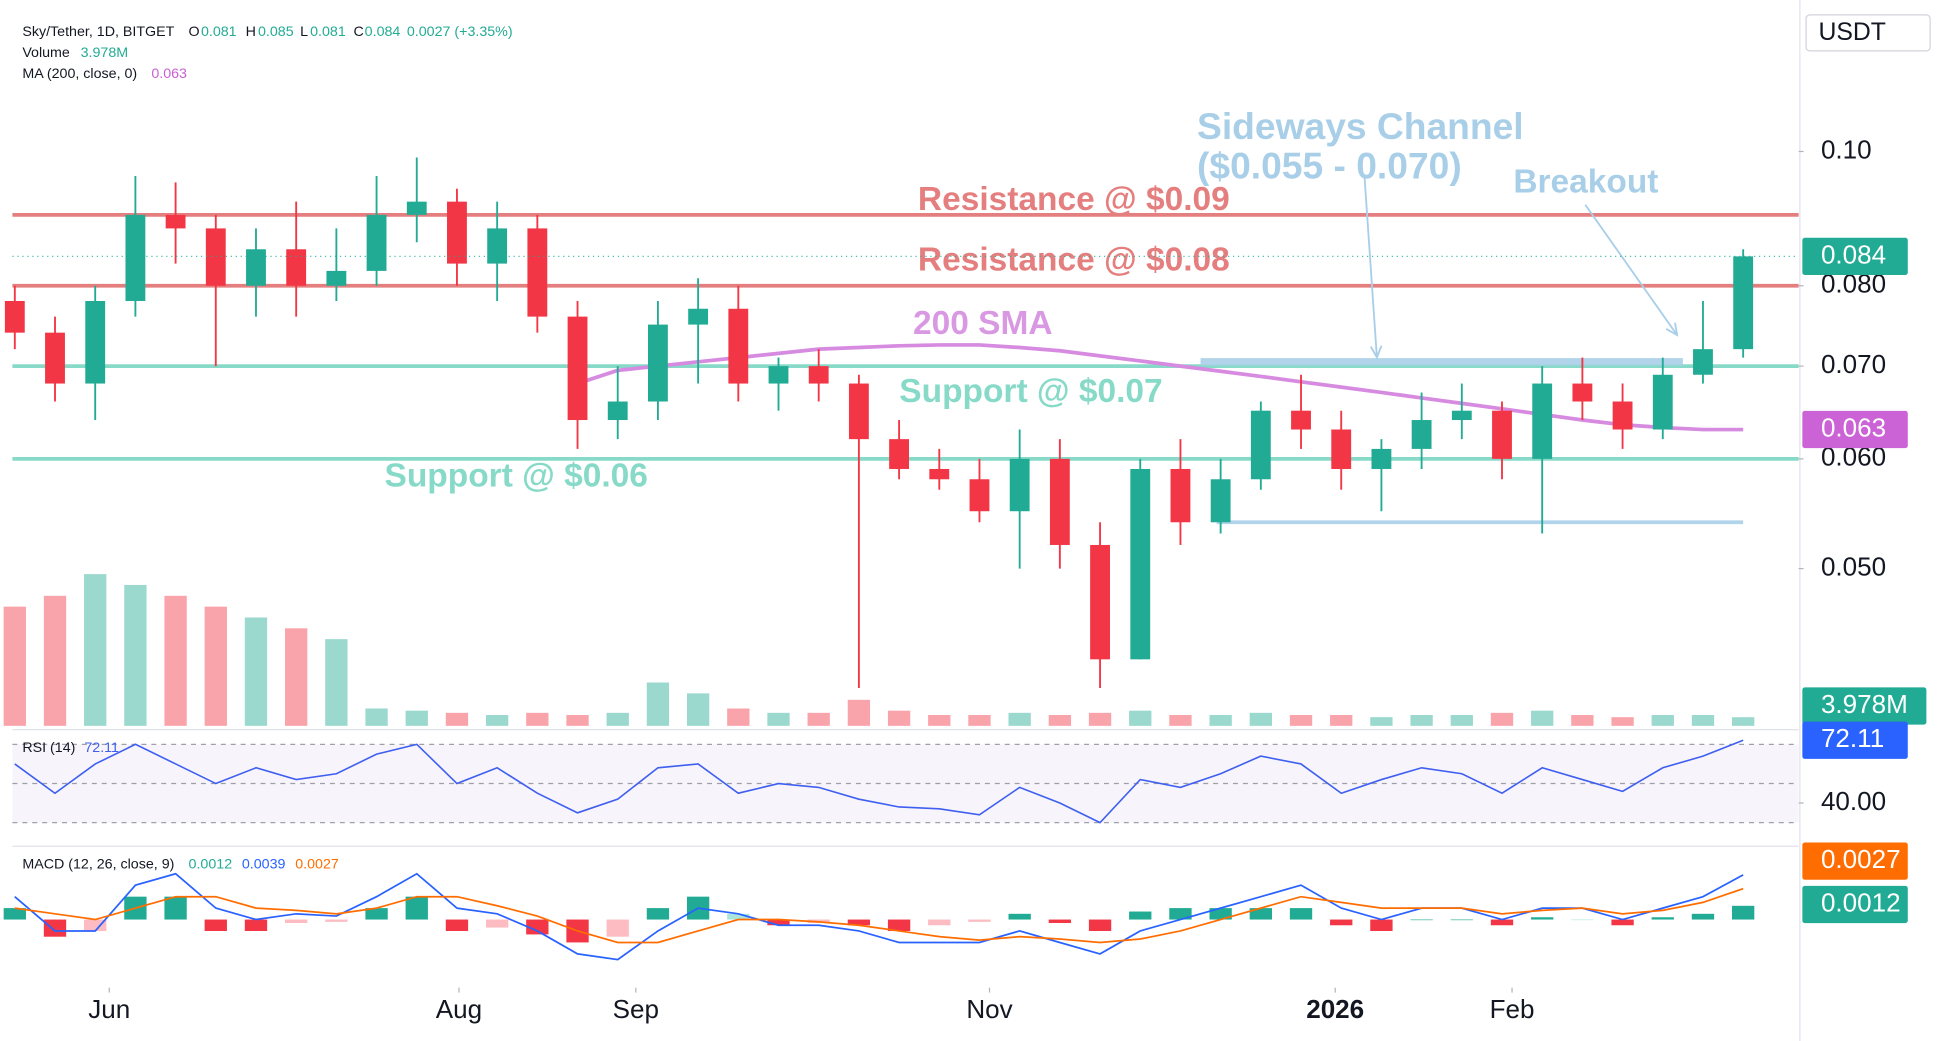 This screenshot has width=1945, height=1041. What do you see at coordinates (636, 1009) in the screenshot?
I see `x-tick-label: Sep` at bounding box center [636, 1009].